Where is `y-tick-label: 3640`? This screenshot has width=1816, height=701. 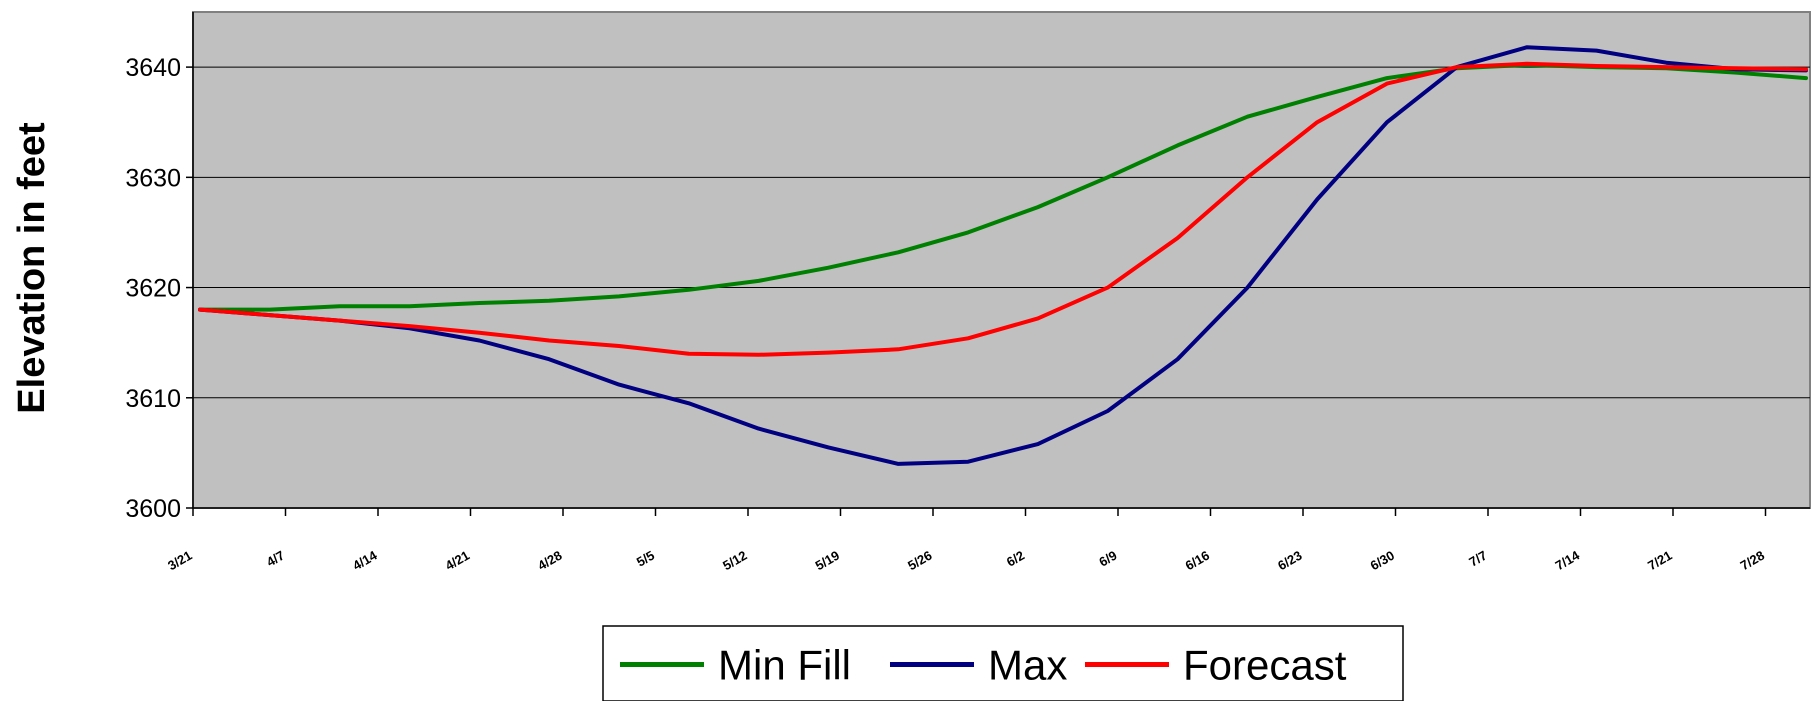 y-tick-label: 3640 is located at coordinates (153, 68).